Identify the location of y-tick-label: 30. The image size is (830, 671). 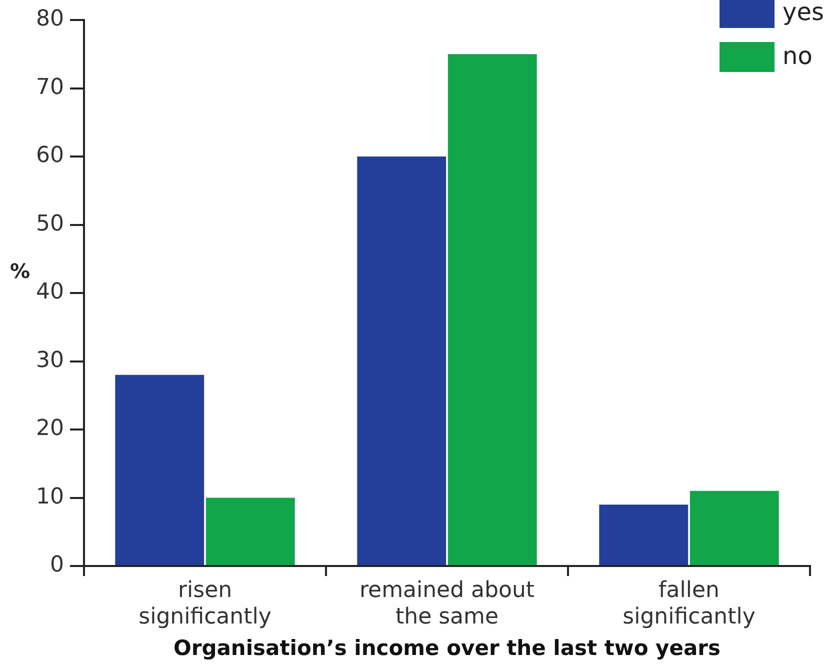
(50, 360).